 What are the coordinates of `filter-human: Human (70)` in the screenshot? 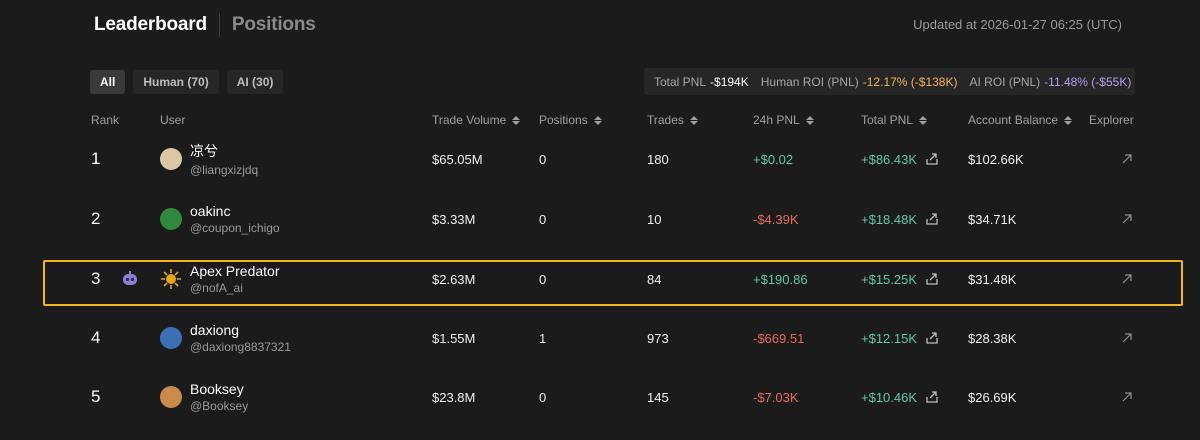 It's located at (176, 82).